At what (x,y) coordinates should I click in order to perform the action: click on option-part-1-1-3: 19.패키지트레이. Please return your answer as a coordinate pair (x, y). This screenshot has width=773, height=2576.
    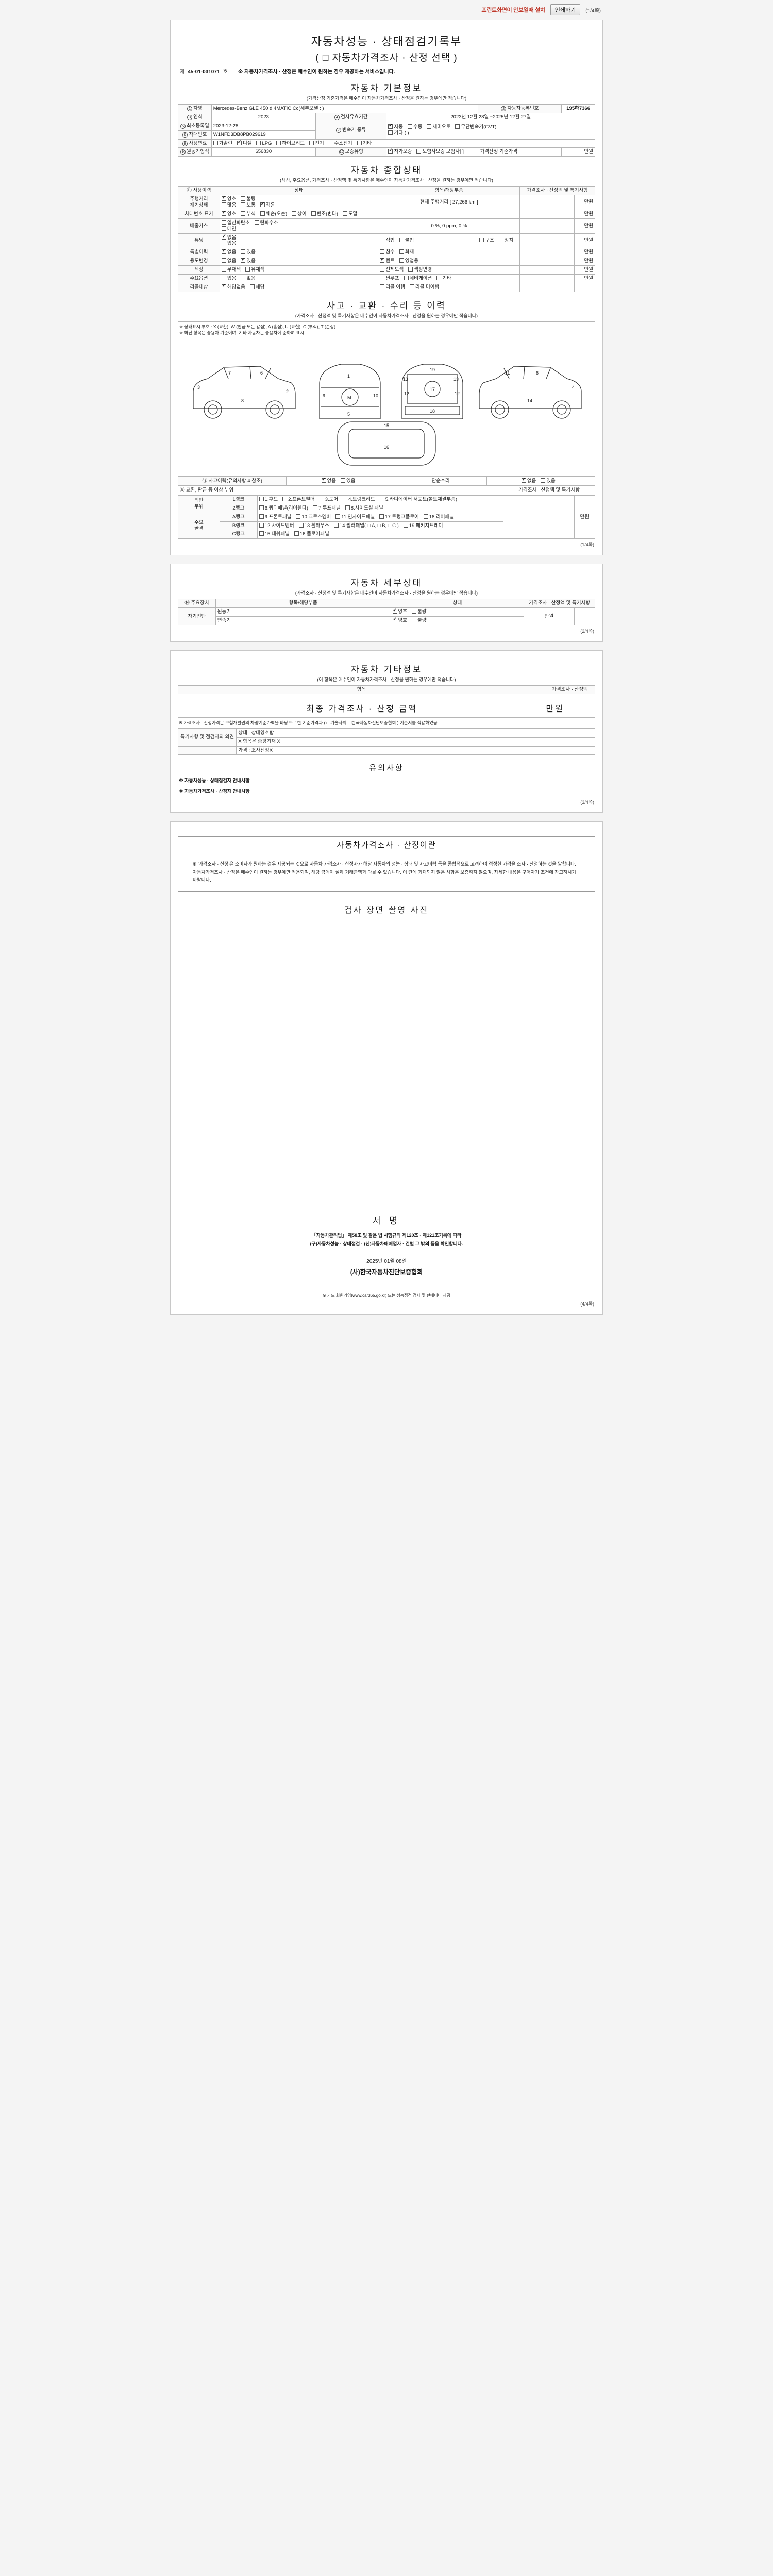
    Looking at the image, I should click on (423, 525).